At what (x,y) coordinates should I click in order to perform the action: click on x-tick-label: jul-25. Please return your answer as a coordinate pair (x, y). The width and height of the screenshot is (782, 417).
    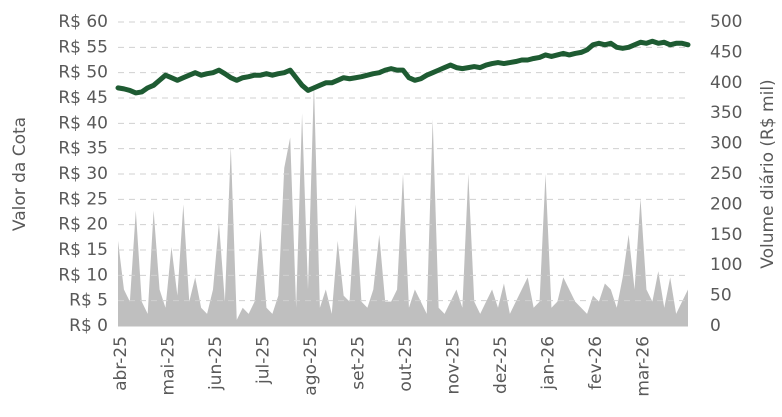
    Looking at the image, I should click on (264, 360).